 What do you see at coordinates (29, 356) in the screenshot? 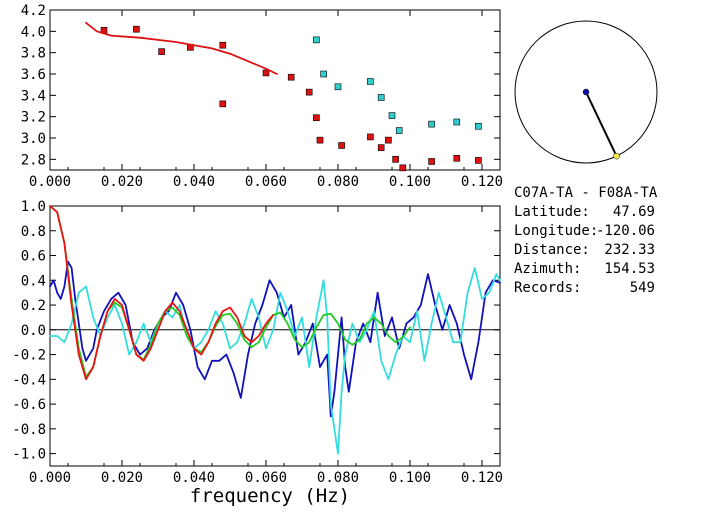
I see `coherency-ytick-label: -0.2` at bounding box center [29, 356].